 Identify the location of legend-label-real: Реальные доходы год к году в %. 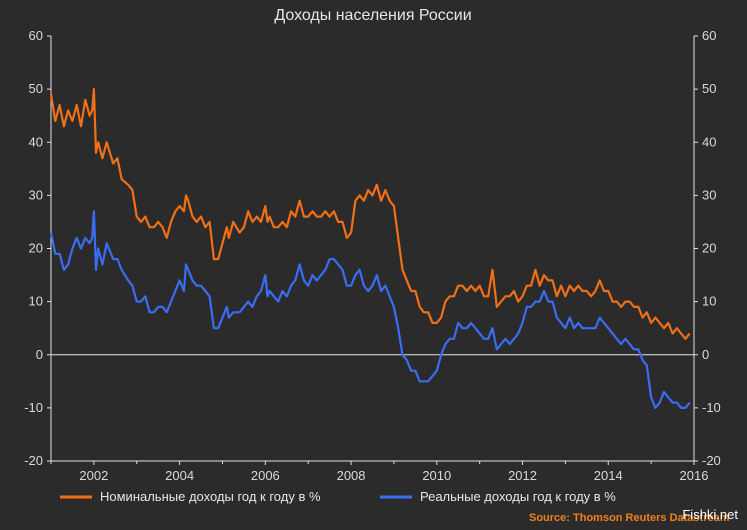
(518, 496).